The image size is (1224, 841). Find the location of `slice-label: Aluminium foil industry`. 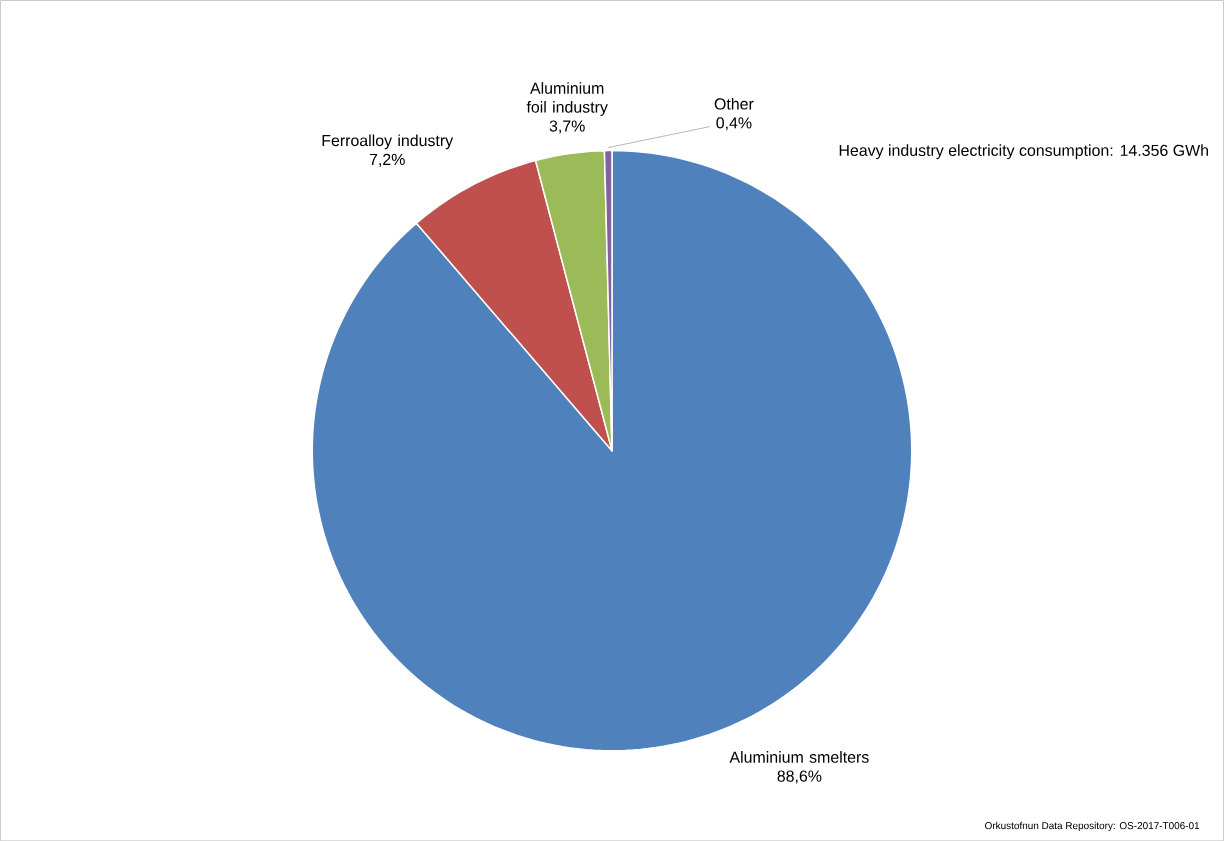

slice-label: Aluminium foil industry is located at coordinates (567, 98).